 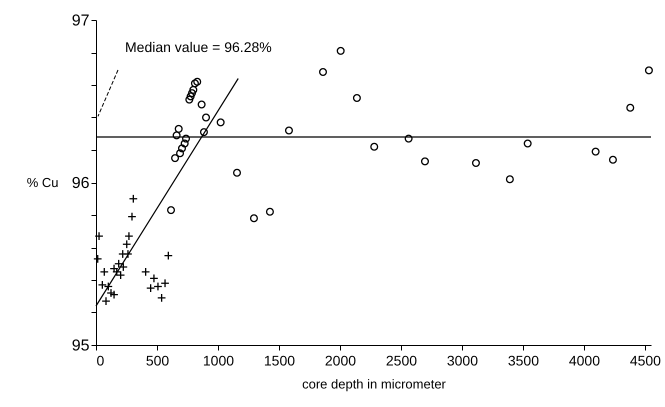 I want to click on x-tick-label: 1500, so click(x=280, y=360).